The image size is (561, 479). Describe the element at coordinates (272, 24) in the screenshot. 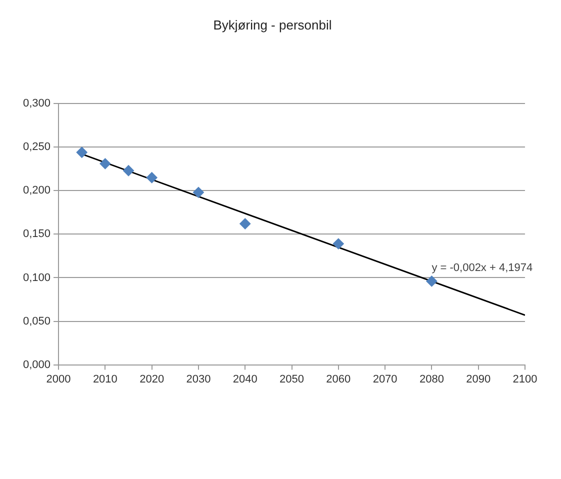

I see `chart-title: Bykjøring - personbil` at that location.